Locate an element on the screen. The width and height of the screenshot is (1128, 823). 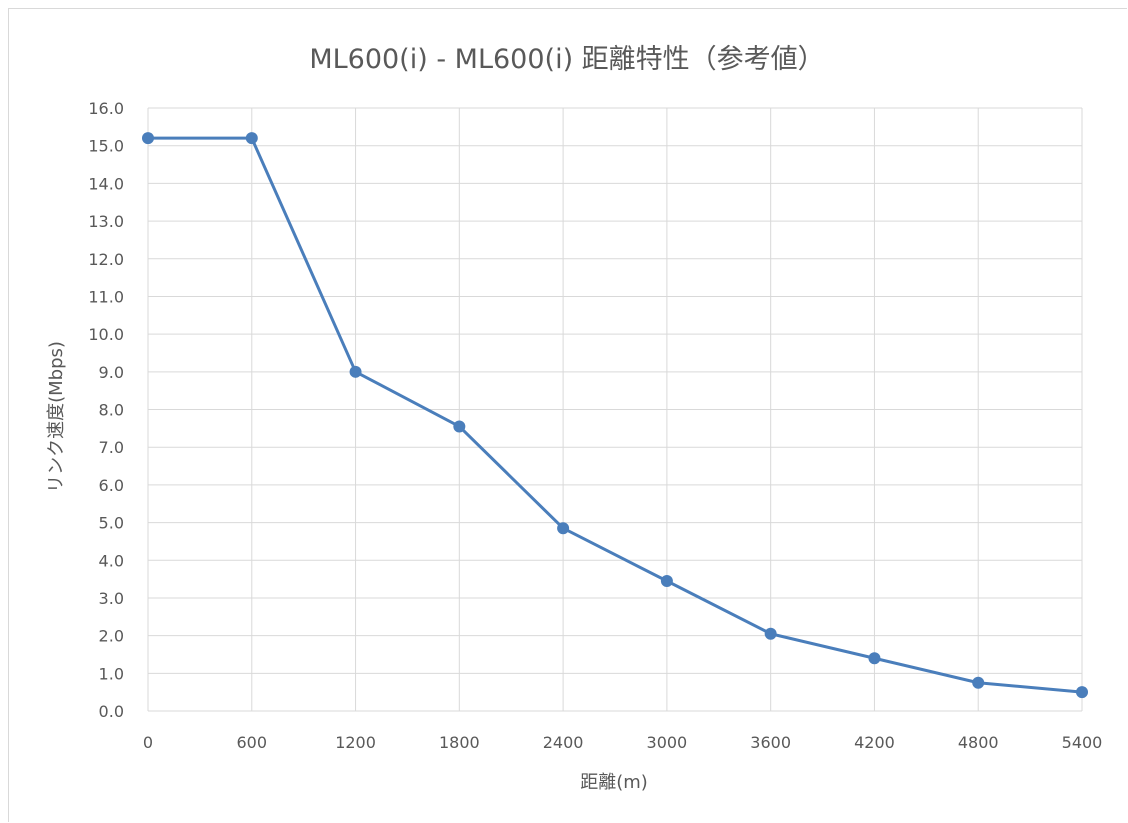
y-tick-label: 0.0 is located at coordinates (111, 711).